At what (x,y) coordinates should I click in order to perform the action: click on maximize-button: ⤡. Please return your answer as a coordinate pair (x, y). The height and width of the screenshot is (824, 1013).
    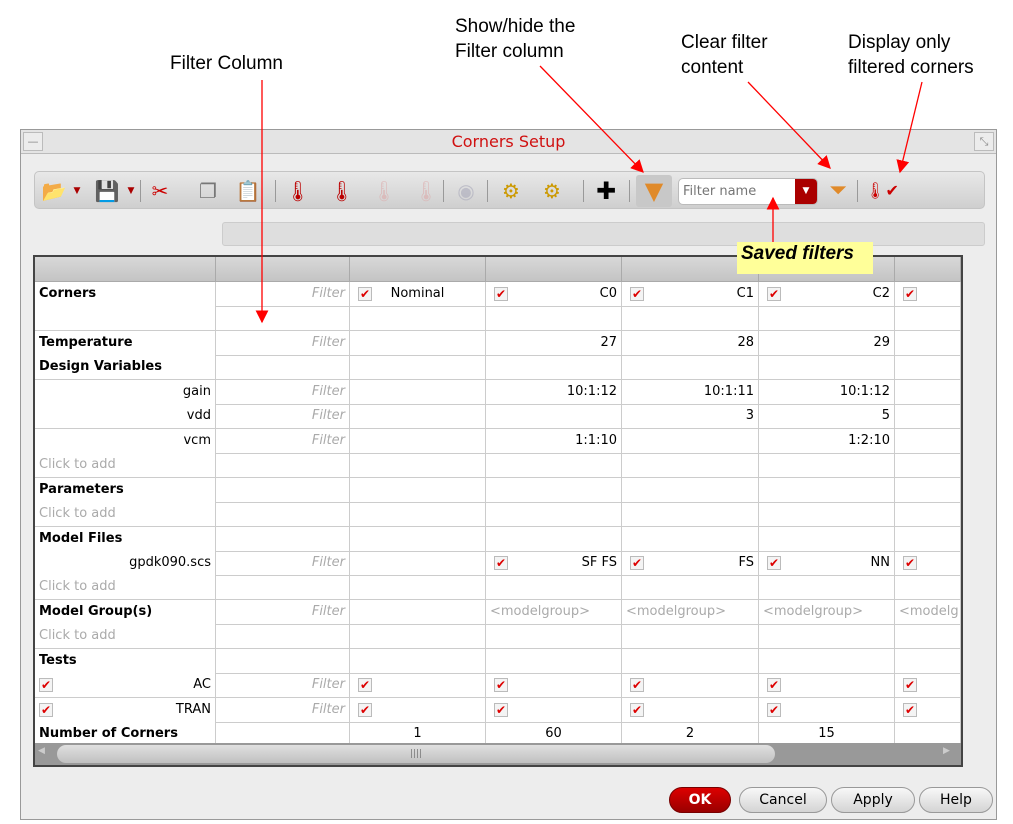
    Looking at the image, I should click on (984, 141).